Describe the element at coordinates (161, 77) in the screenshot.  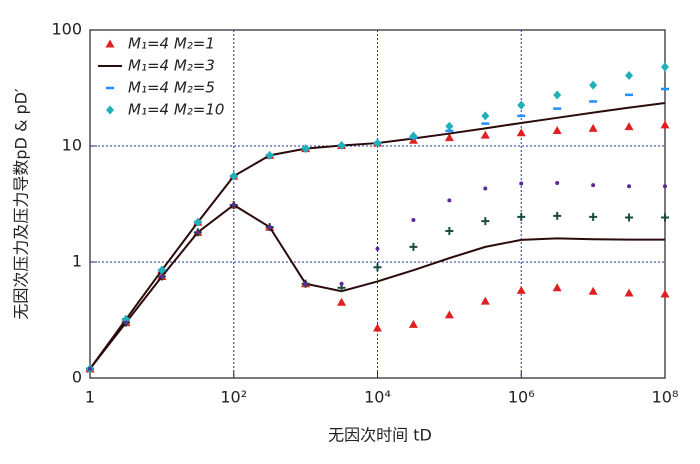
I see `legend: M₁=4 M₂=1 M₁=4 M₂=3 M₁=4 M₂=5 M₁=4 M₂=10` at that location.